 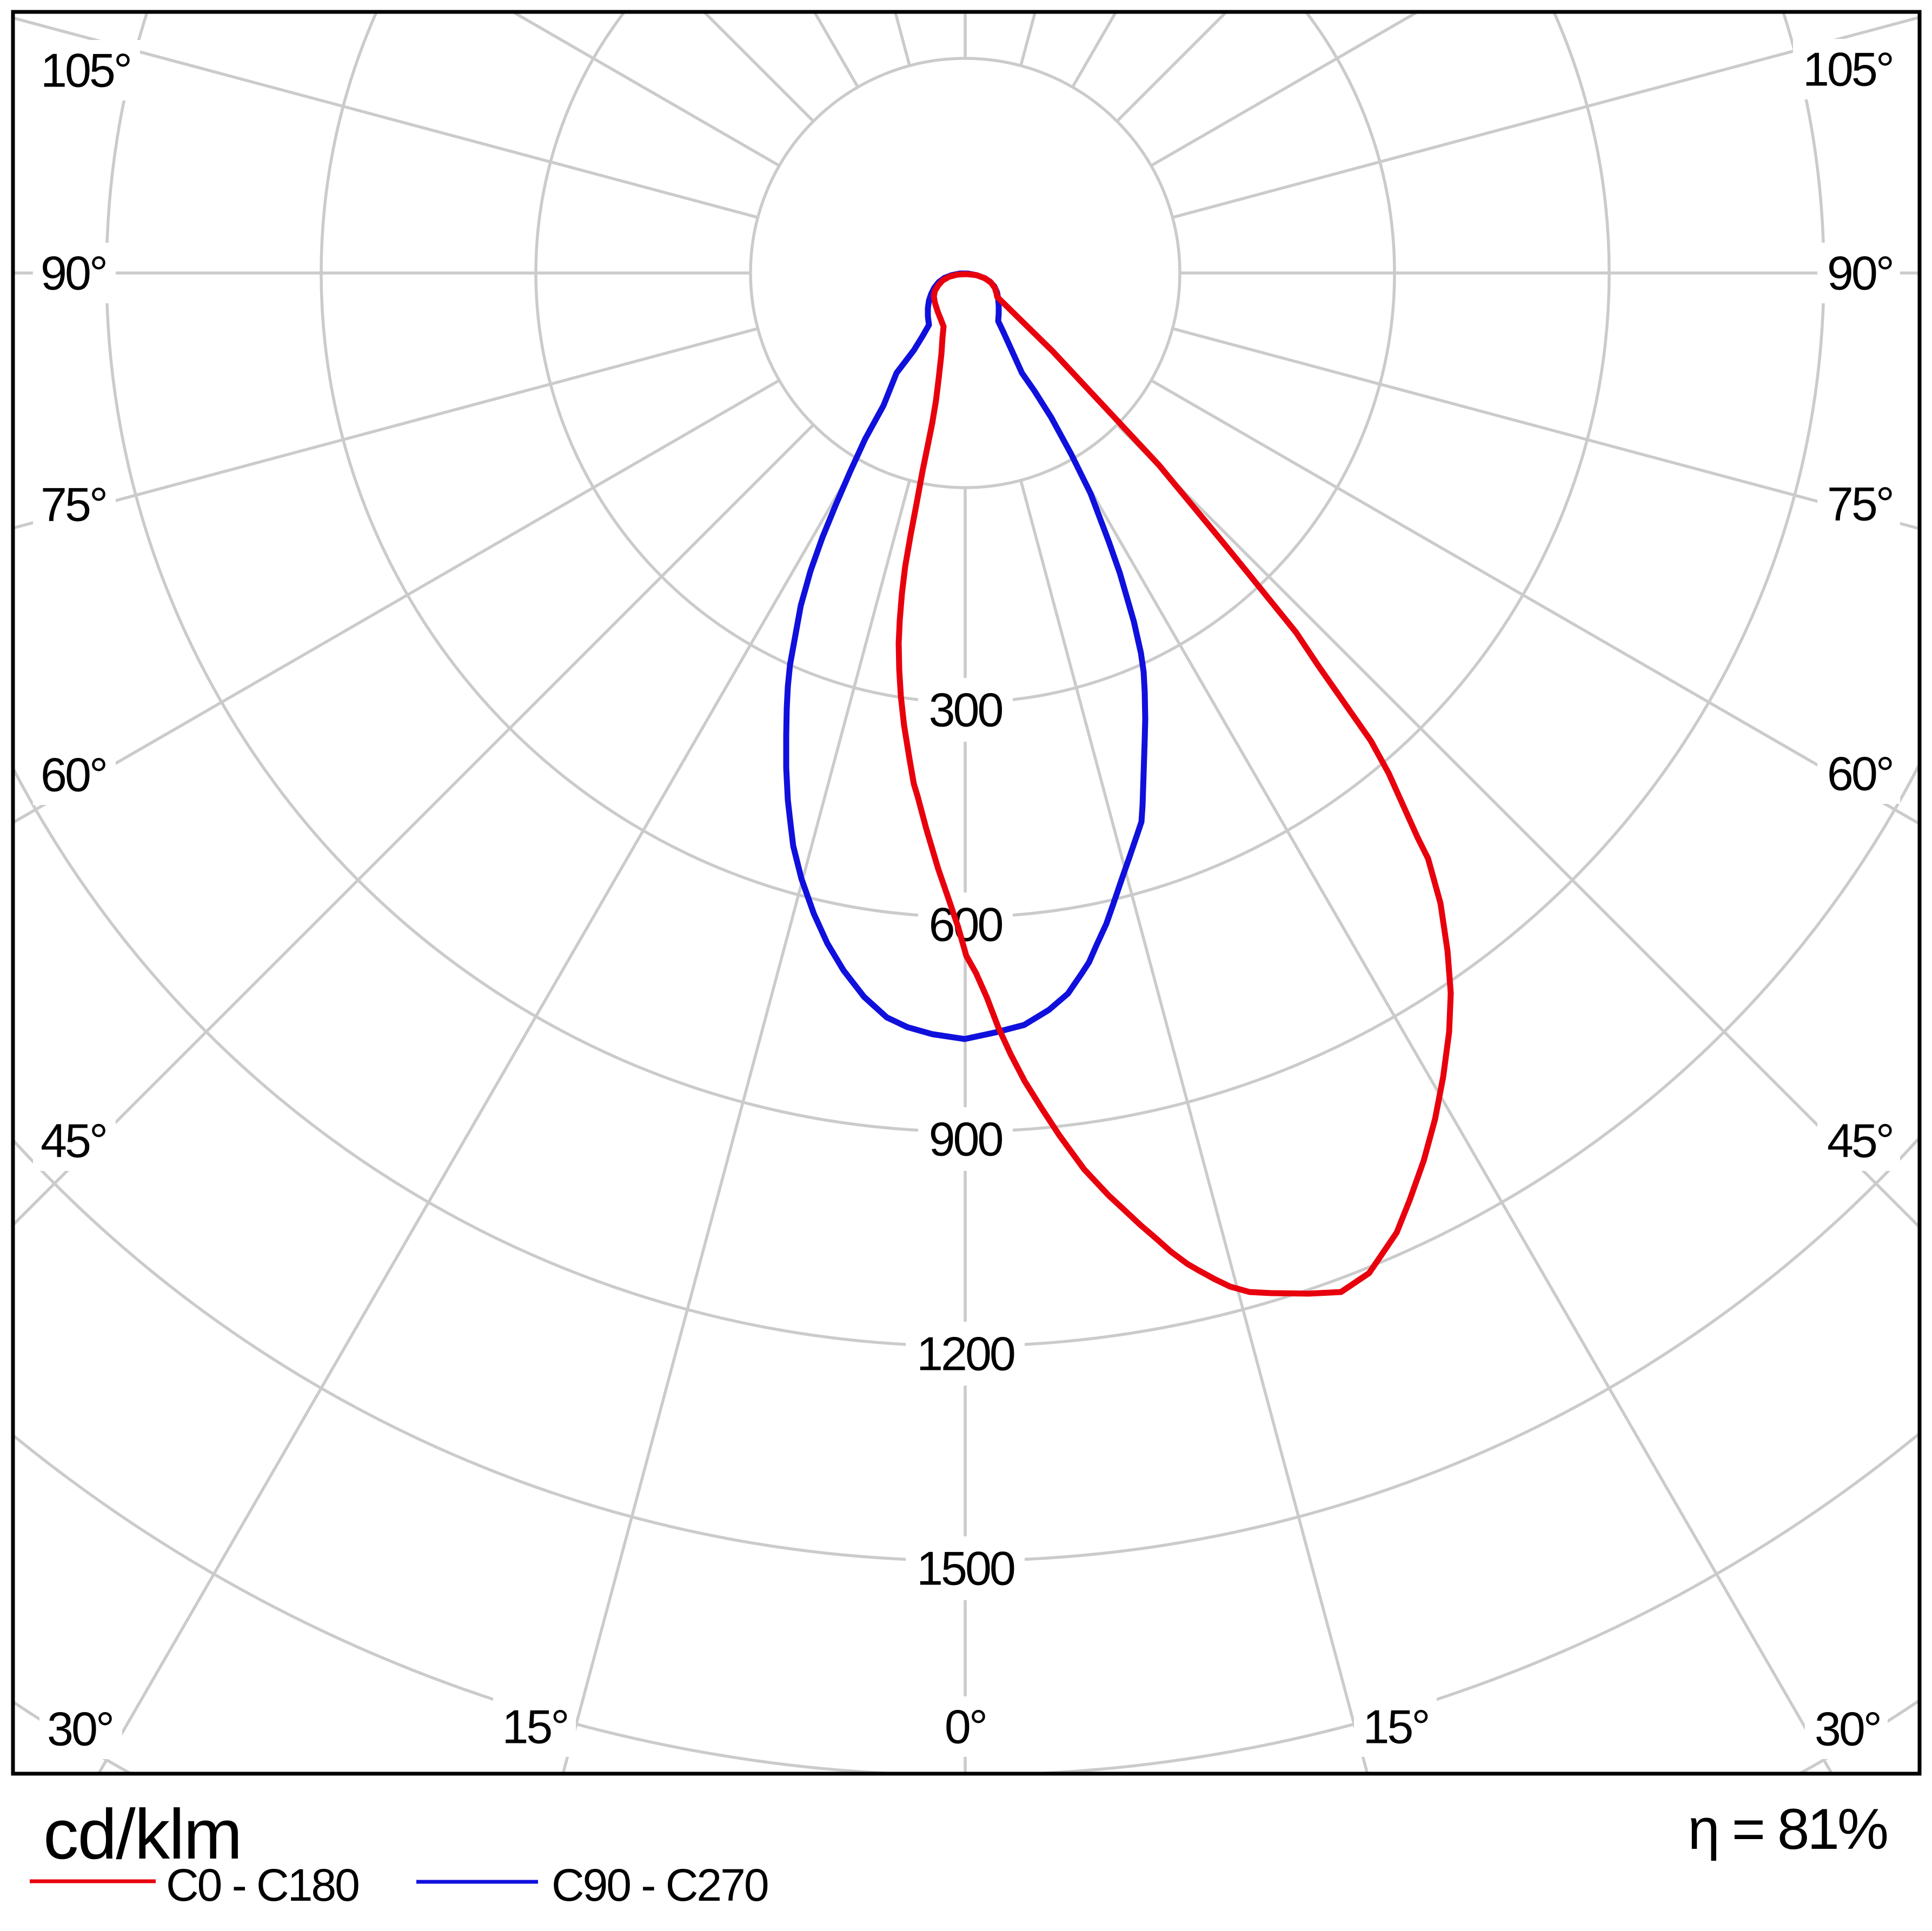 I want to click on svg-text: C90 - C270, so click(x=660, y=1885).